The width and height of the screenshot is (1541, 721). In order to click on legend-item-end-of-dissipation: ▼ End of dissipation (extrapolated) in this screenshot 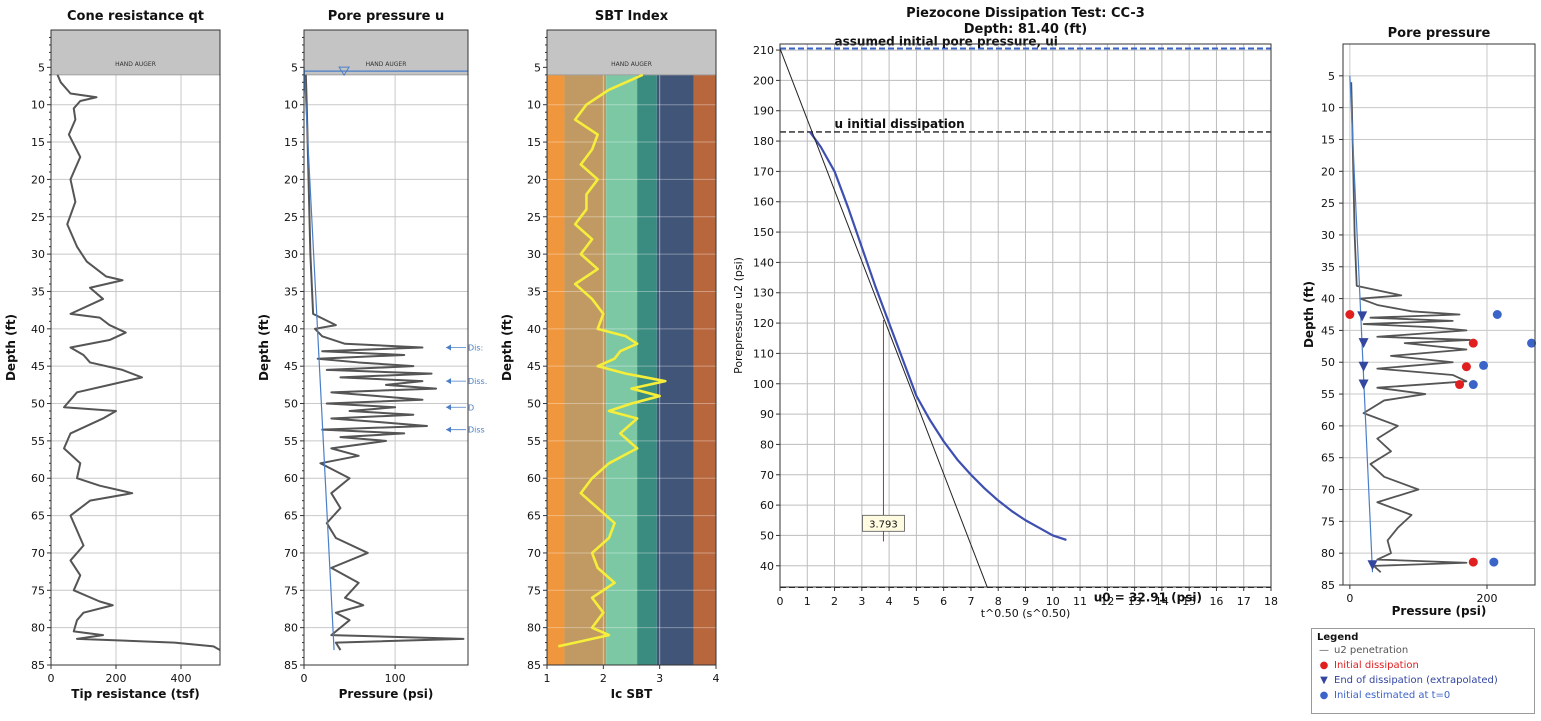, I will do `click(1423, 680)`.